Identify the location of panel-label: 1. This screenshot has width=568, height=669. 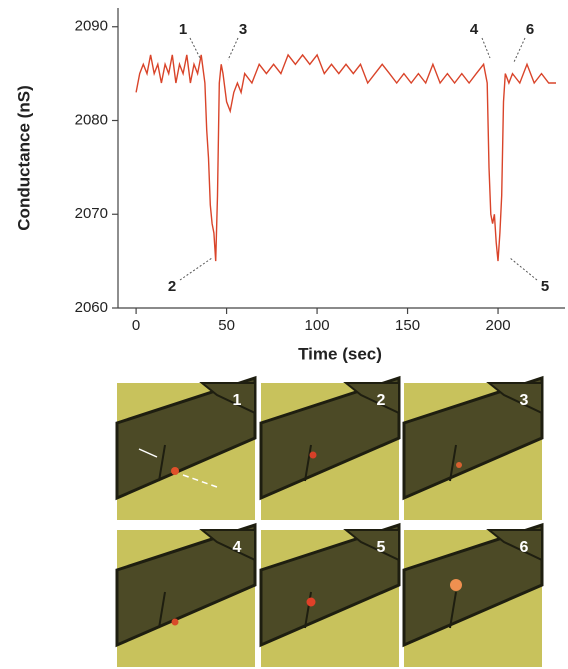
(237, 400).